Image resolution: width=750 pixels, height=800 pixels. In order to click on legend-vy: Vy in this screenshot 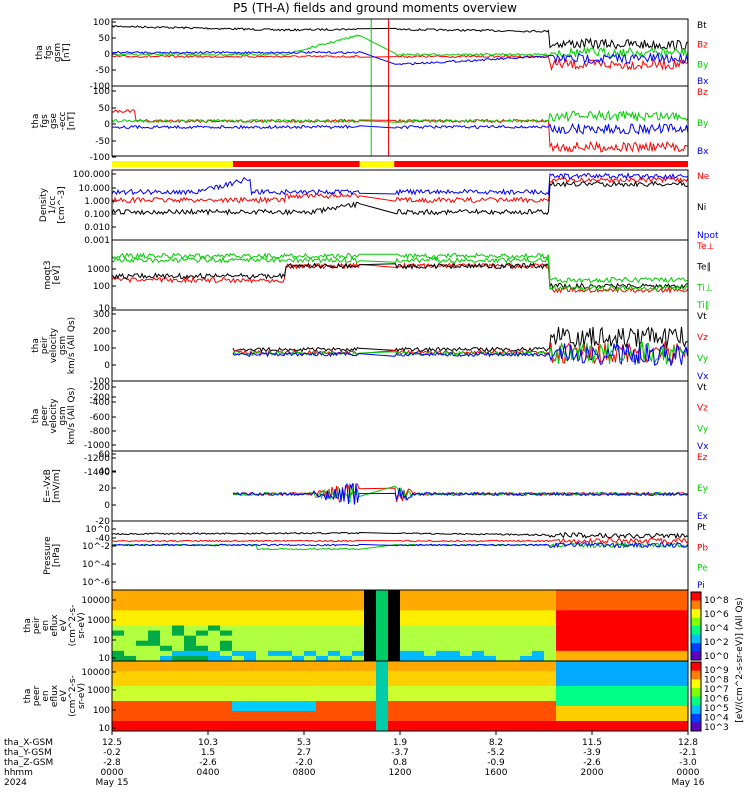, I will do `click(703, 359)`.